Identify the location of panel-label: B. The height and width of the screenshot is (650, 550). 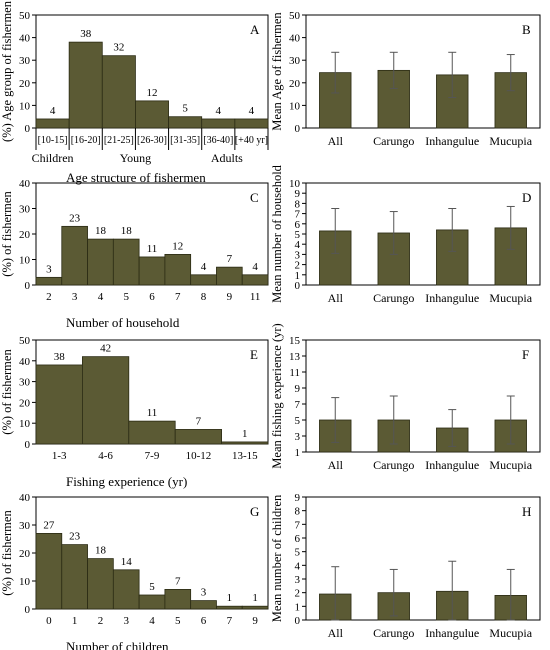
(526, 29).